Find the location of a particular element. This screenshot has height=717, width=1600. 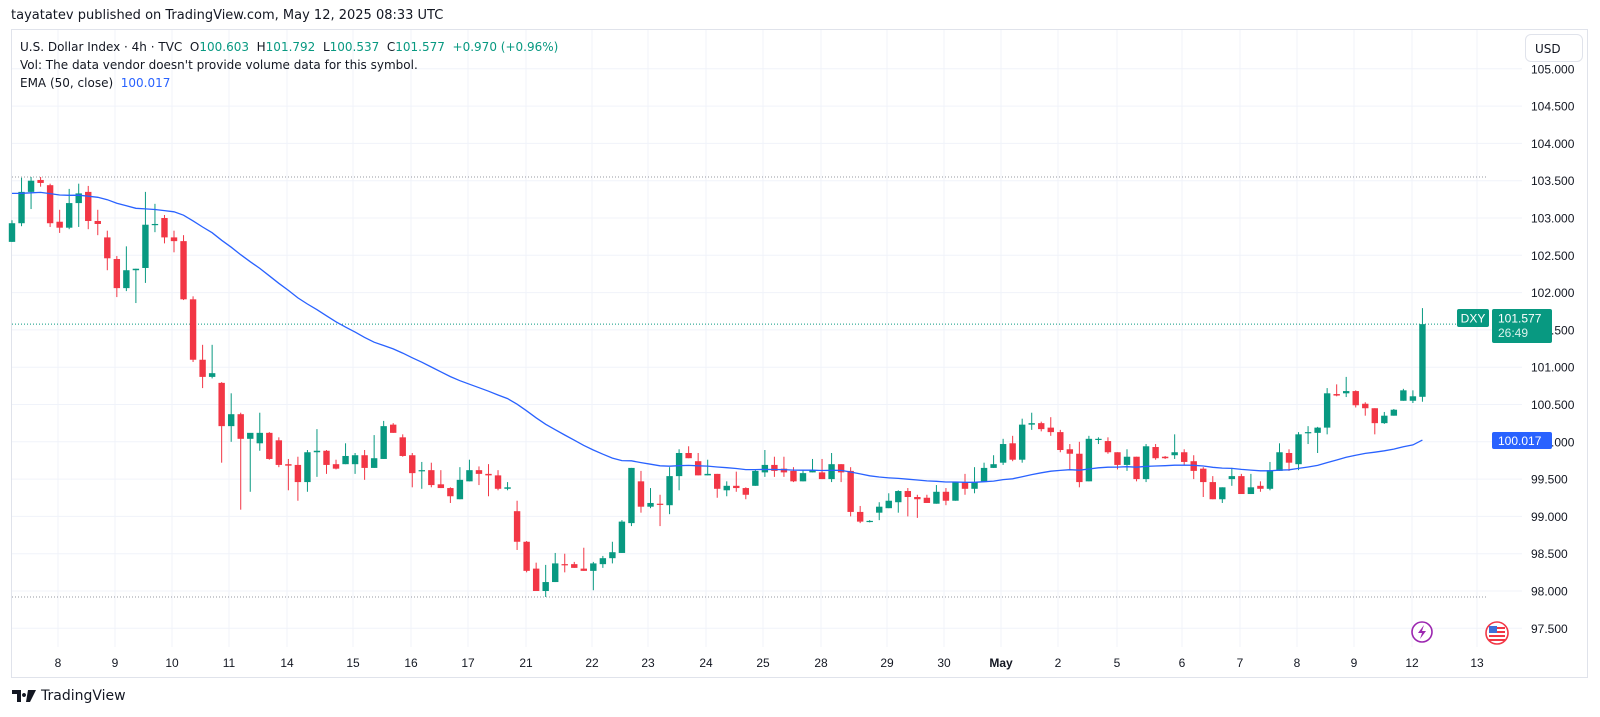

currency-button: USD is located at coordinates (1554, 48).